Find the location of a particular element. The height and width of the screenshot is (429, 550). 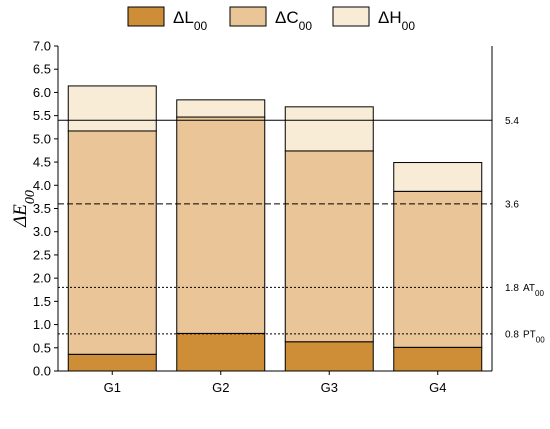

y-tick-label: 2.0 is located at coordinates (42, 278).